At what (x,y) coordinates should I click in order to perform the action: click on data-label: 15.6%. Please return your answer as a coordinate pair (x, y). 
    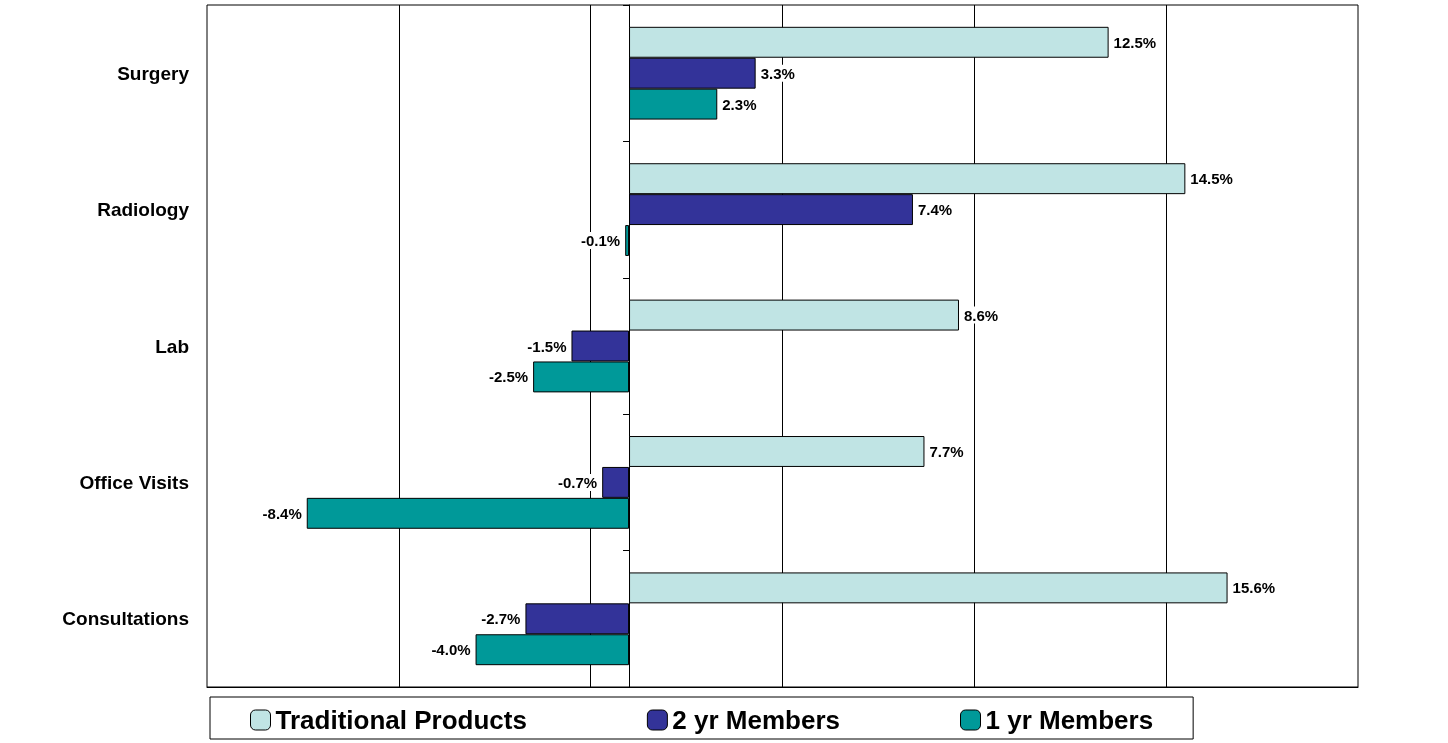
    Looking at the image, I should click on (1254, 588).